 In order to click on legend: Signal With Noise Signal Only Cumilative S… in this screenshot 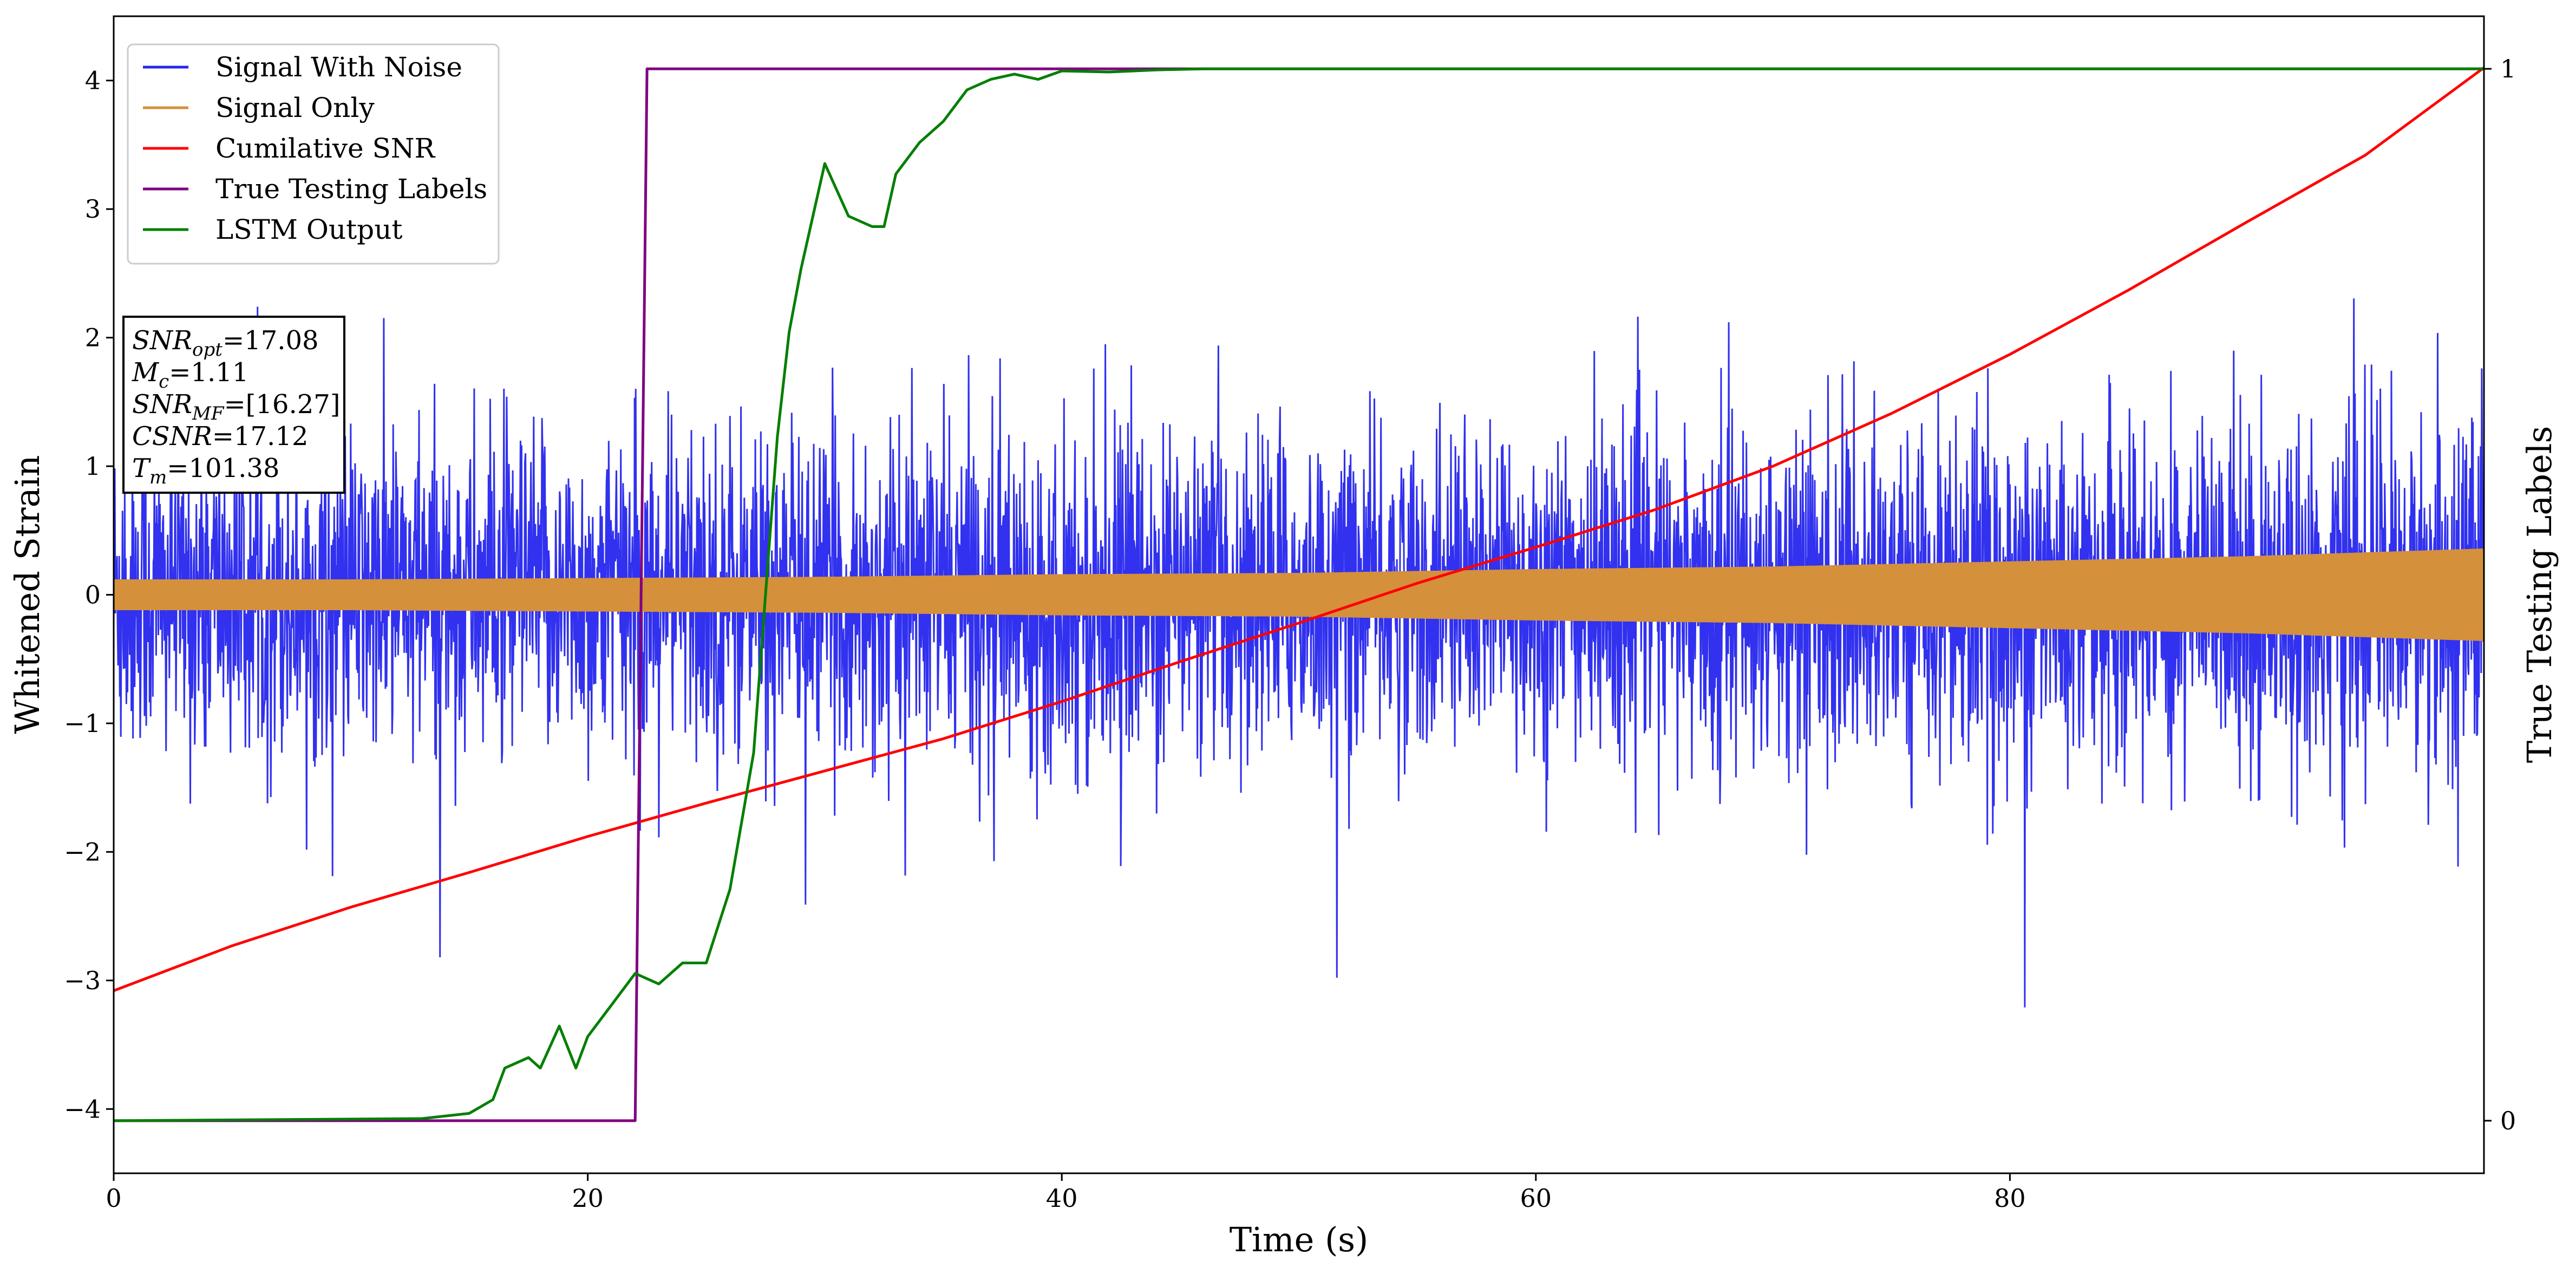, I will do `click(313, 154)`.